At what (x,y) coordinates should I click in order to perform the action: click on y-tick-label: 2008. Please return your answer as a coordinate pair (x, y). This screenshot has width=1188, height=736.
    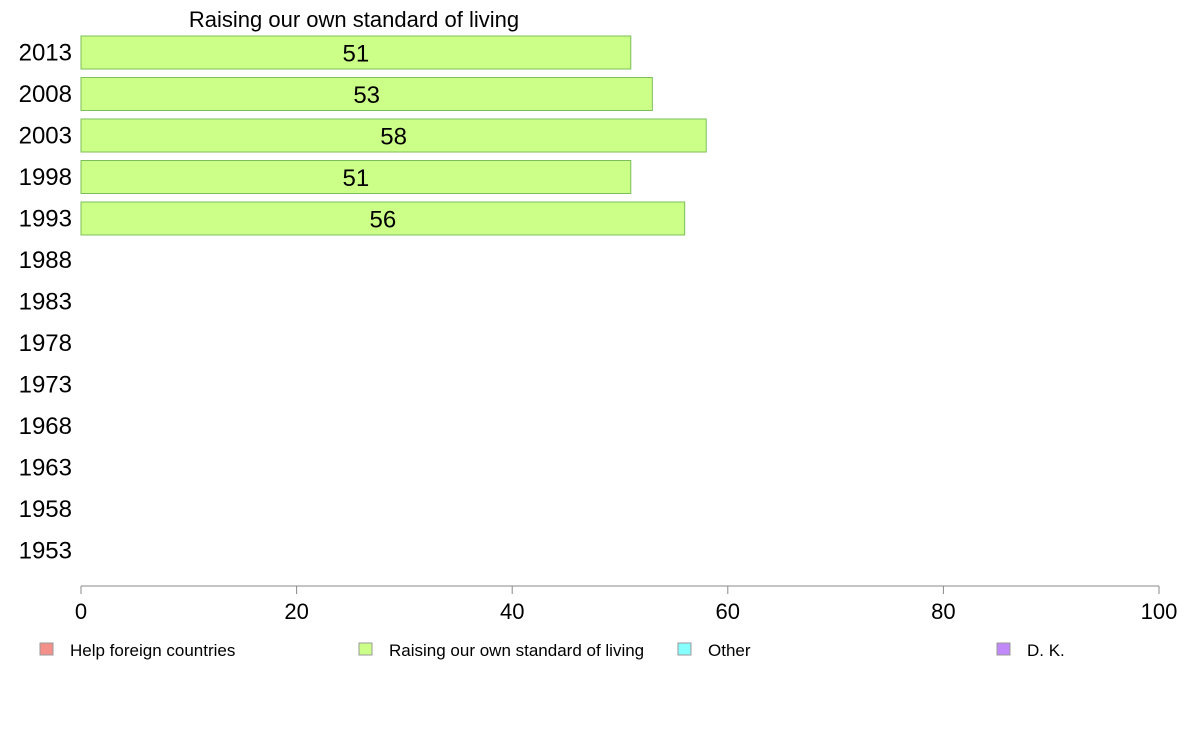
    Looking at the image, I should click on (45, 94).